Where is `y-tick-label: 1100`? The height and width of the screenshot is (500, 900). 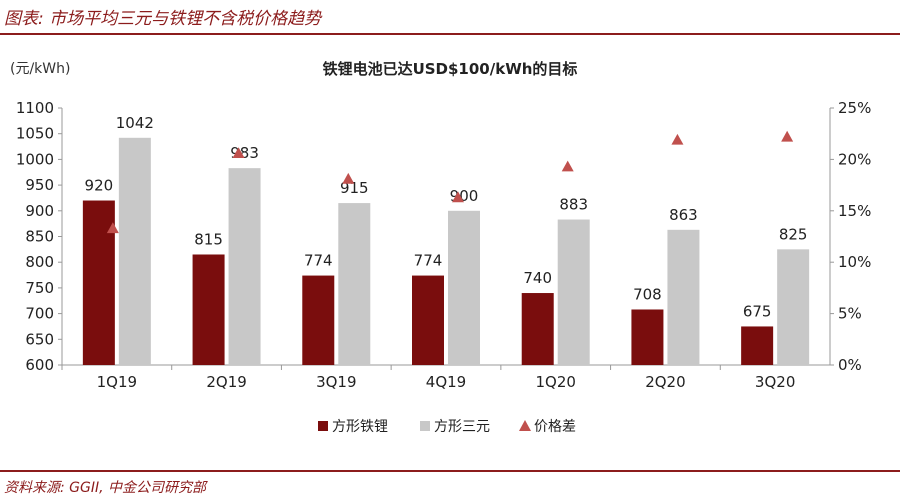 y-tick-label: 1100 is located at coordinates (35, 108).